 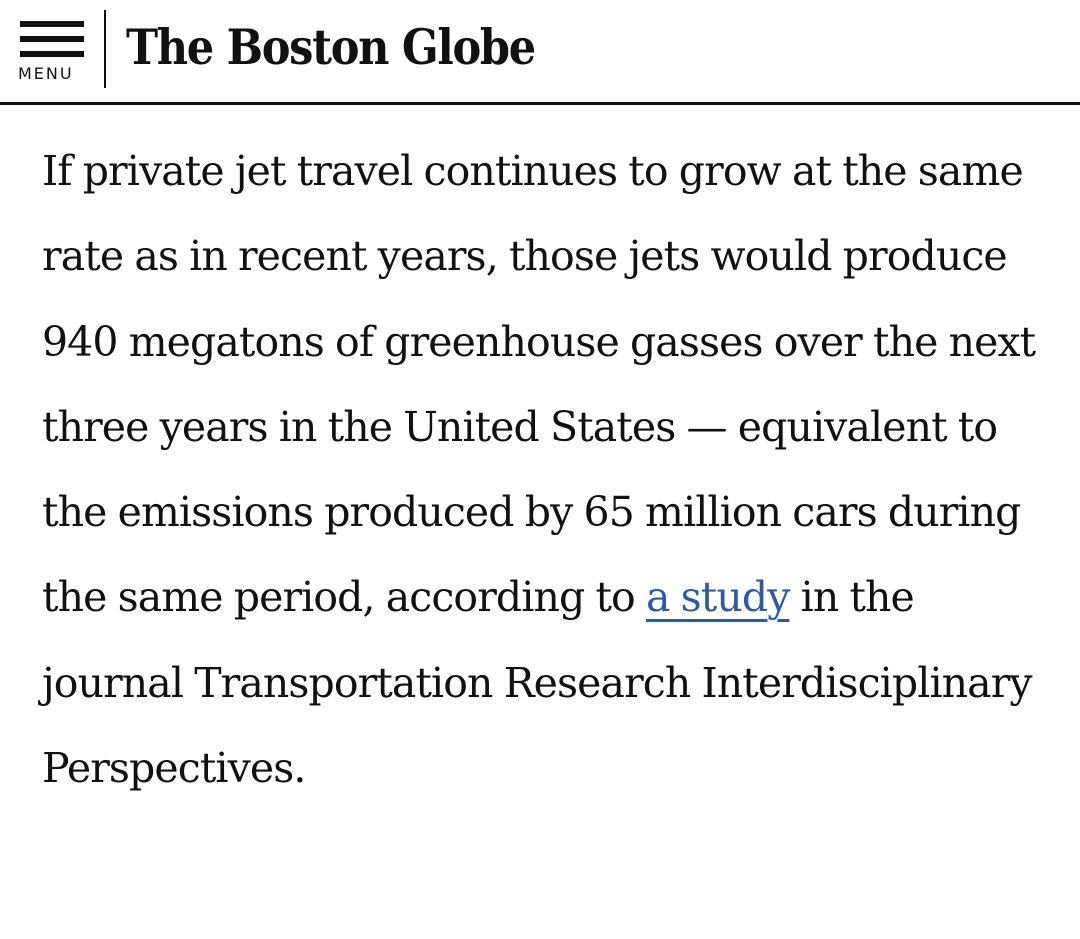 I want to click on site-logo: The Boston Globe, so click(x=331, y=47).